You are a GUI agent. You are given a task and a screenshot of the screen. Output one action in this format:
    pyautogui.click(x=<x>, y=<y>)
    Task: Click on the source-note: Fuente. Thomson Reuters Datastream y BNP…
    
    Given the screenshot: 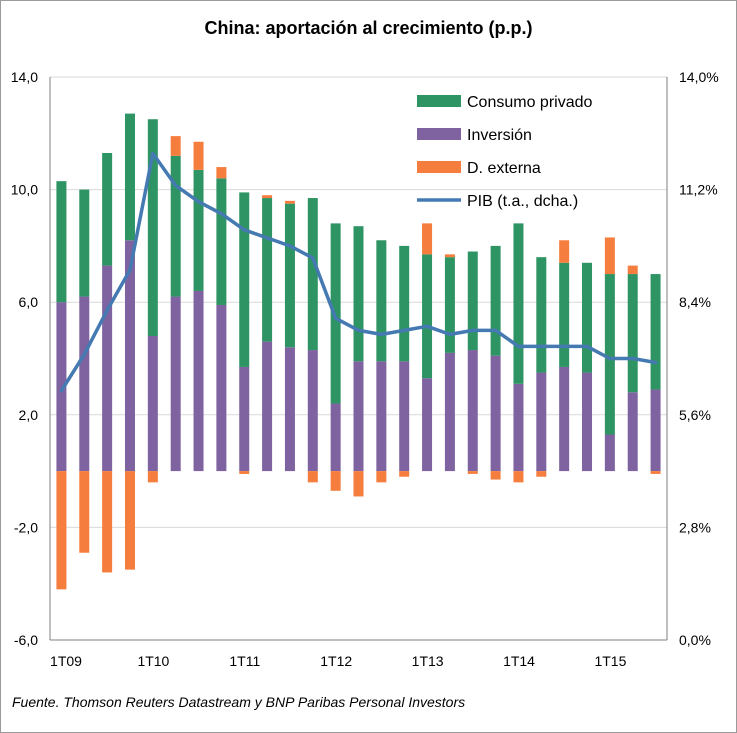 What is the action you would take?
    pyautogui.click(x=239, y=702)
    